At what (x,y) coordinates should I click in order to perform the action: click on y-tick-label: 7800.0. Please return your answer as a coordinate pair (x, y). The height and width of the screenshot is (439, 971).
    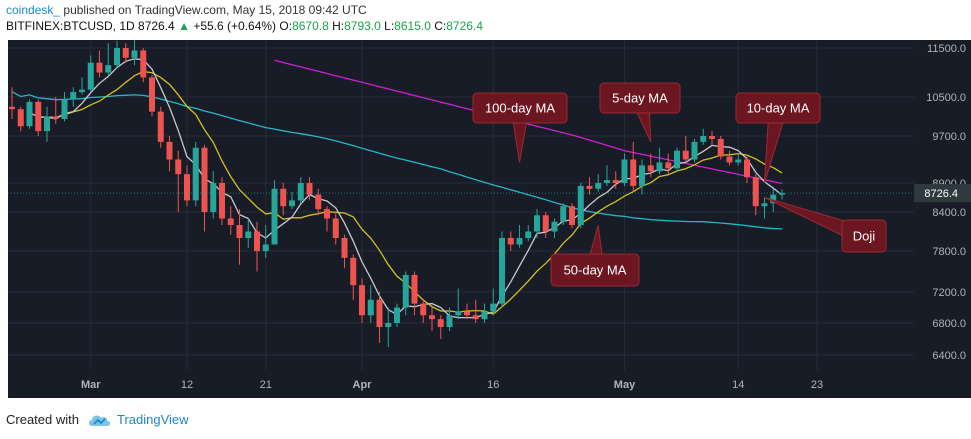
    Looking at the image, I should click on (949, 252).